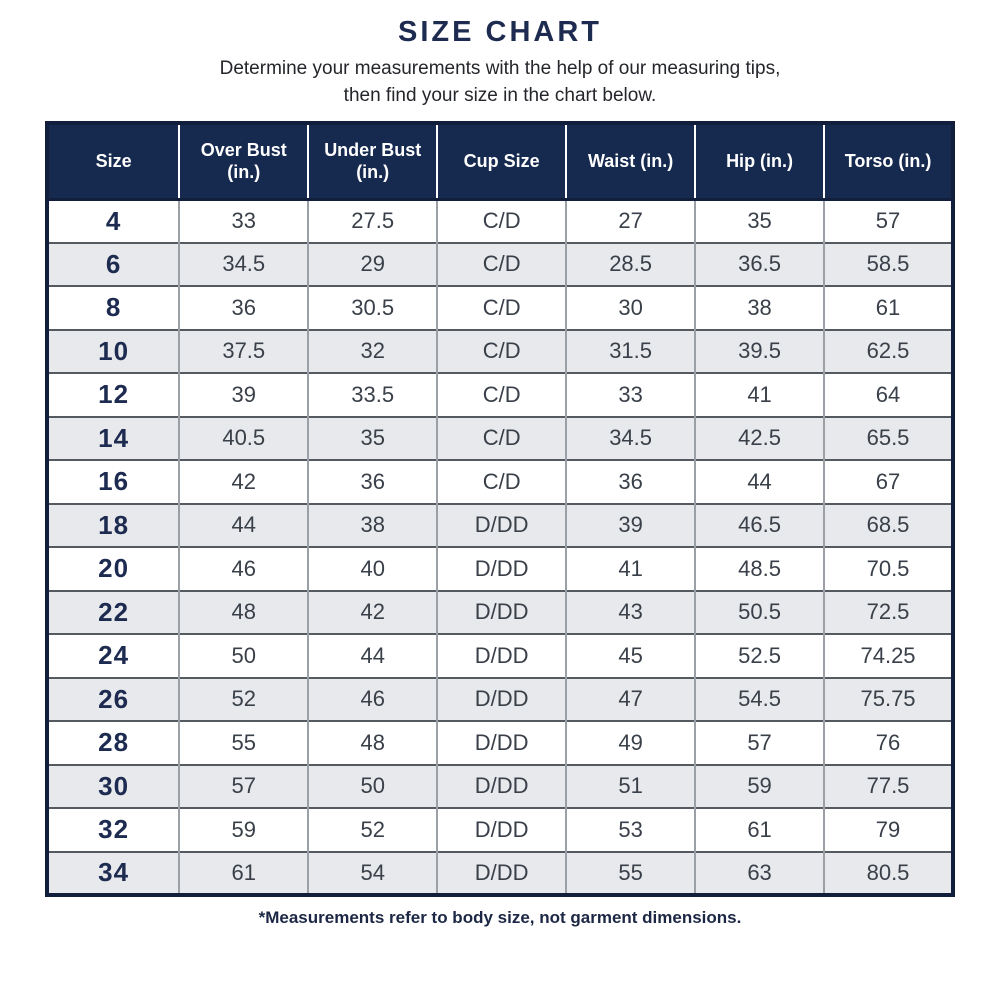 This screenshot has width=1000, height=1000. What do you see at coordinates (372, 221) in the screenshot?
I see `measurement-cell: 27.5` at bounding box center [372, 221].